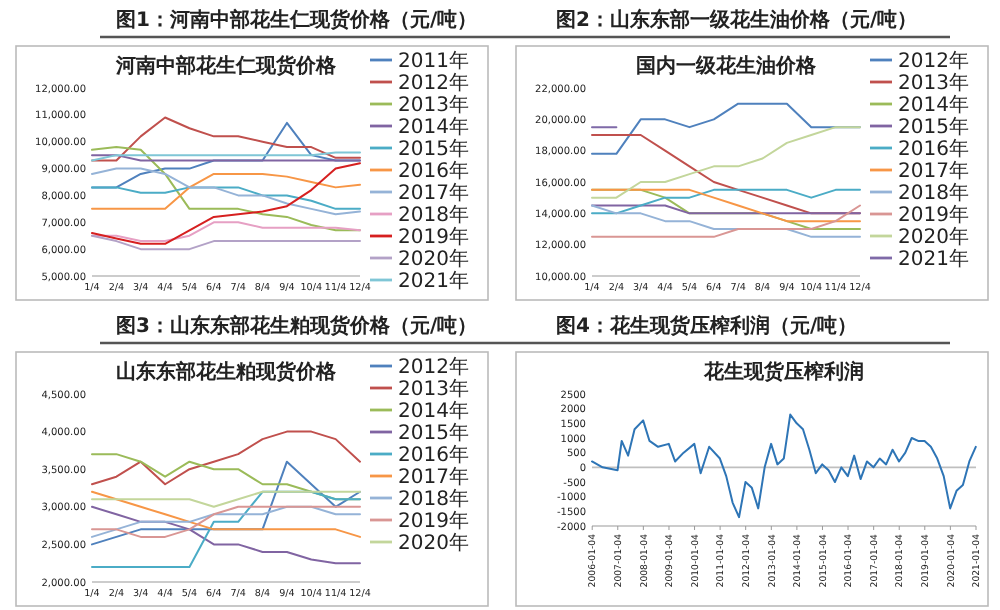 The image size is (1000, 610). Describe the element at coordinates (297, 326) in the screenshot. I see `chart-title: 图3：山东东部花生粕现货价格（元/吨）` at that location.